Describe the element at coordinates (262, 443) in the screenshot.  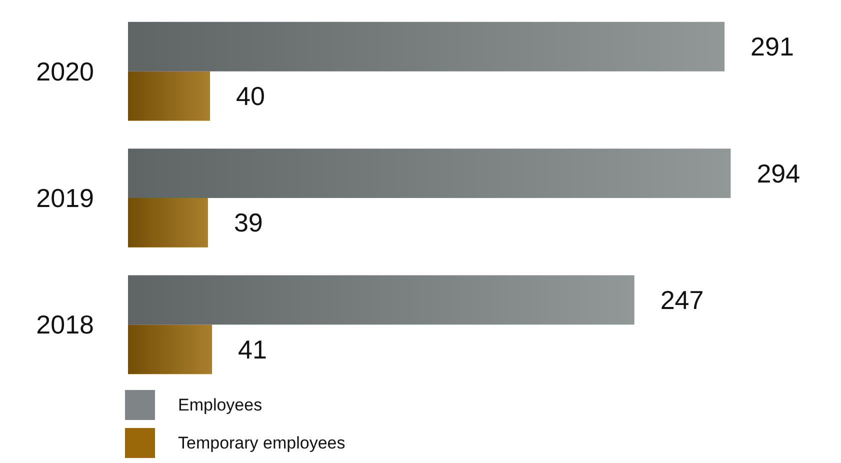
I see `legend-label: Temporary employees` at that location.